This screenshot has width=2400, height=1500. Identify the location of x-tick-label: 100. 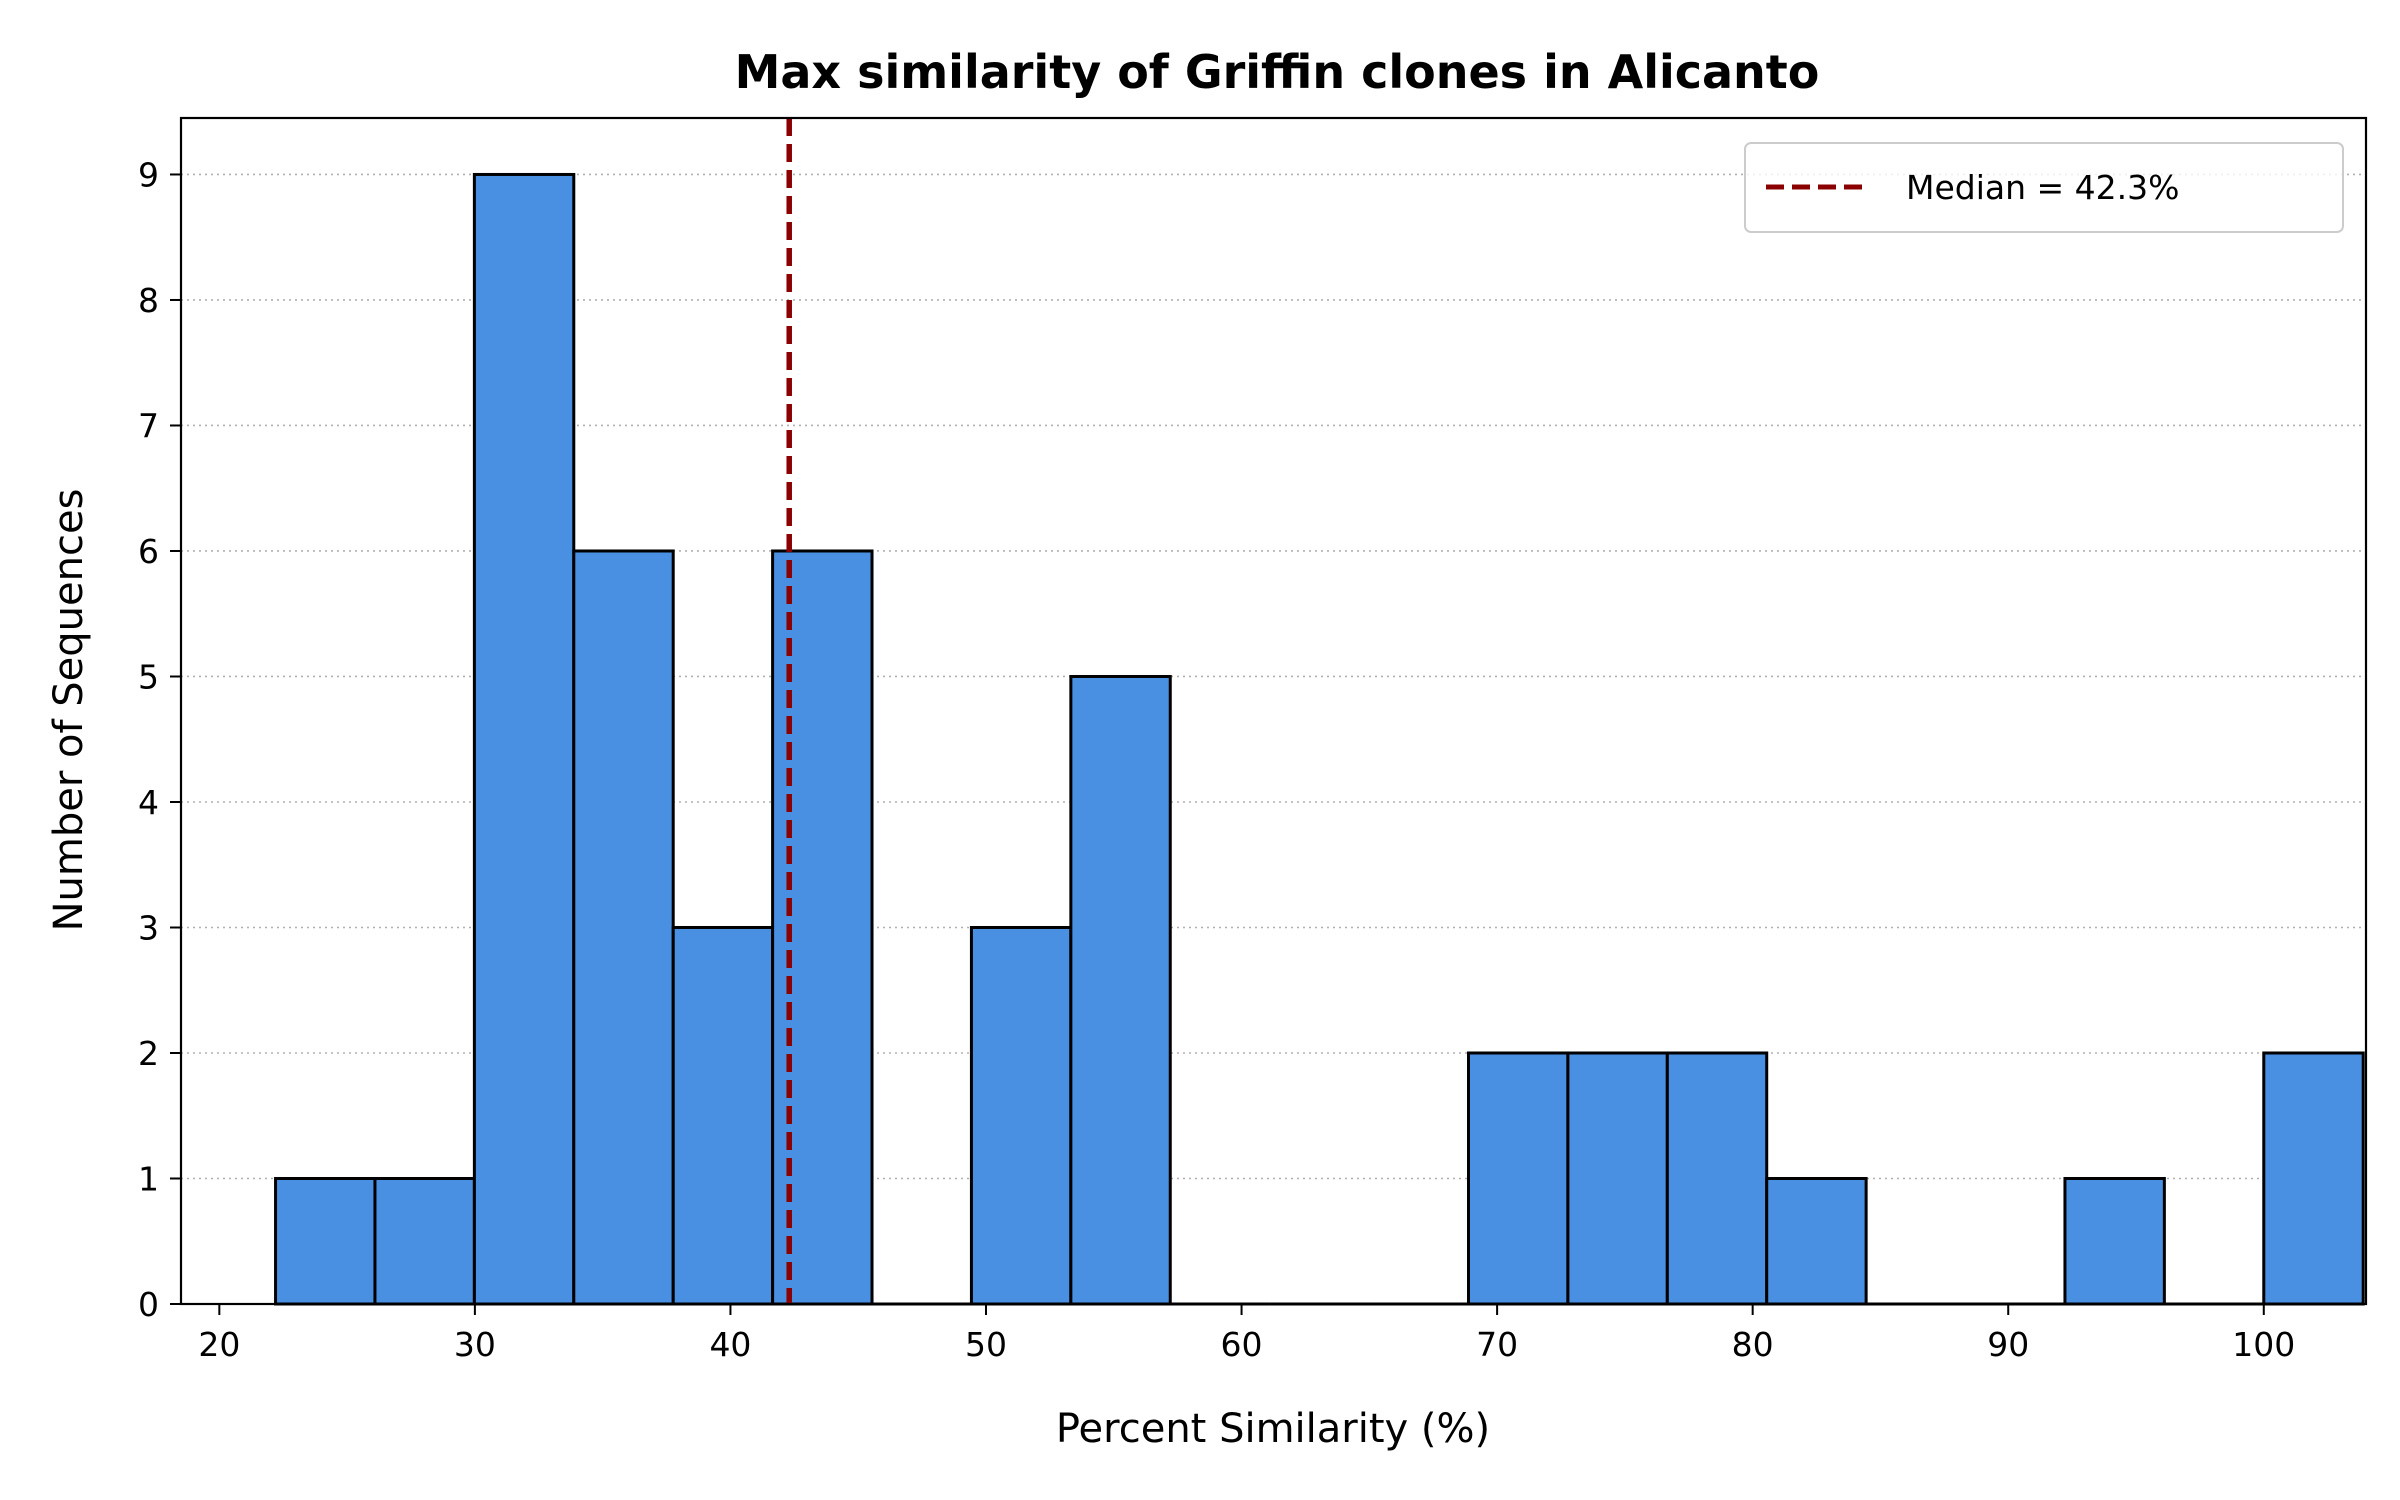
(2263, 1344).